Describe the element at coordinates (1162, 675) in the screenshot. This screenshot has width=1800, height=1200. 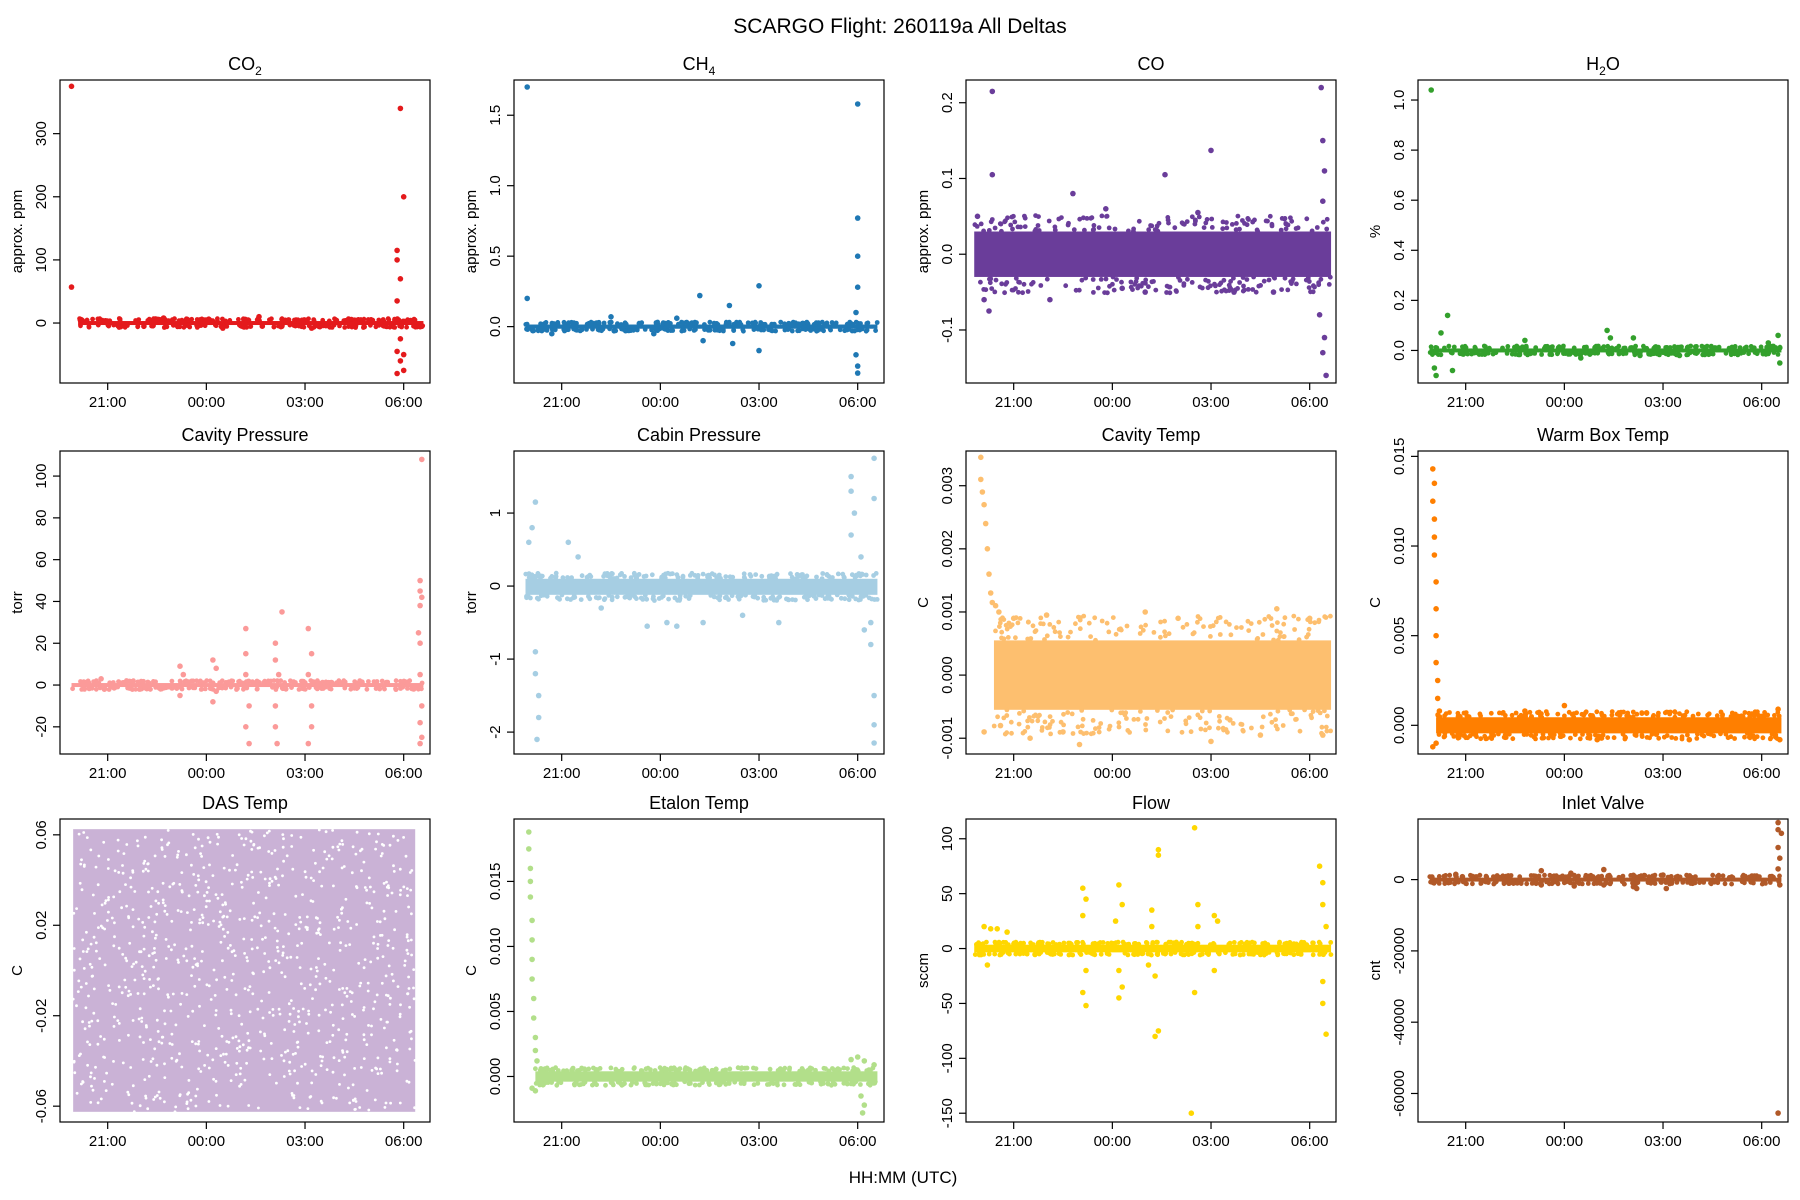
I see `data-band` at that location.